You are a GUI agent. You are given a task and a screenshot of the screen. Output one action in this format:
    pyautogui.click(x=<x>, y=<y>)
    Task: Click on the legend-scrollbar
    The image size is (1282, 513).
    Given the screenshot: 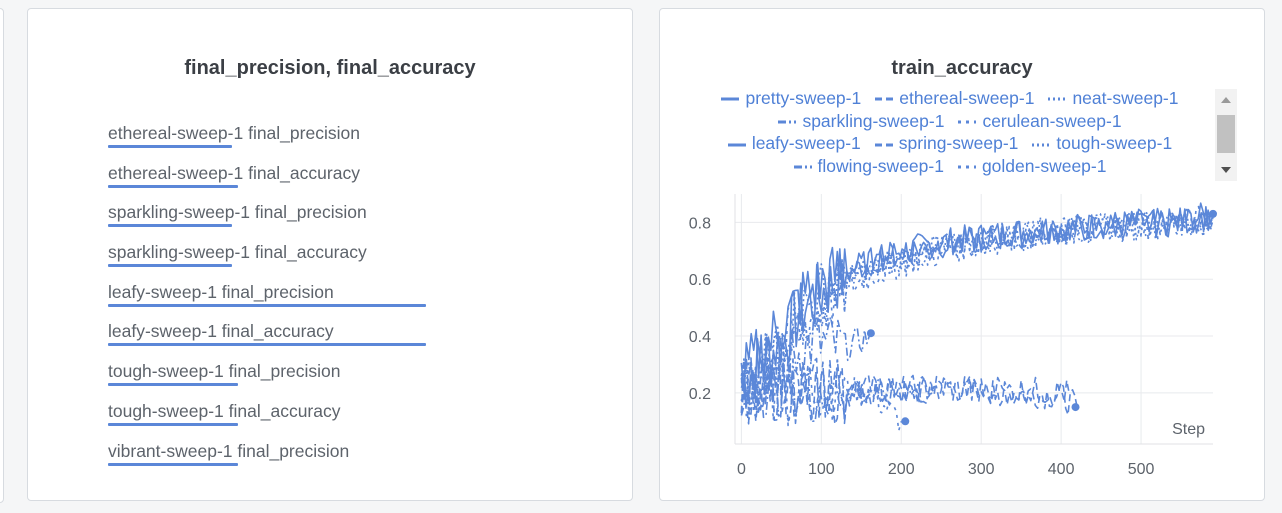 What is the action you would take?
    pyautogui.click(x=1226, y=135)
    